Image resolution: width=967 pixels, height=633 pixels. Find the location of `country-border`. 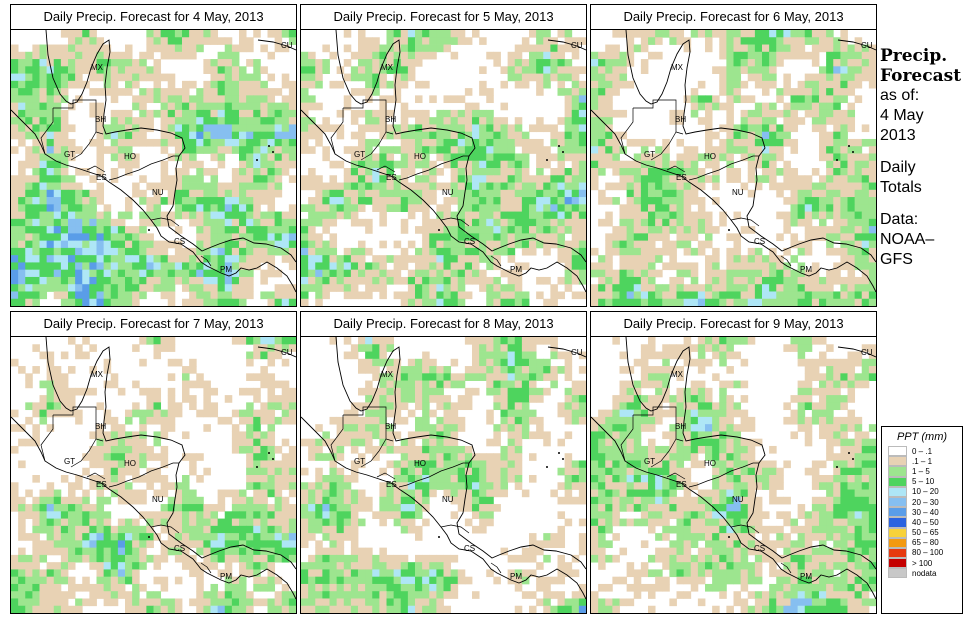

country-border is located at coordinates (143, 168).